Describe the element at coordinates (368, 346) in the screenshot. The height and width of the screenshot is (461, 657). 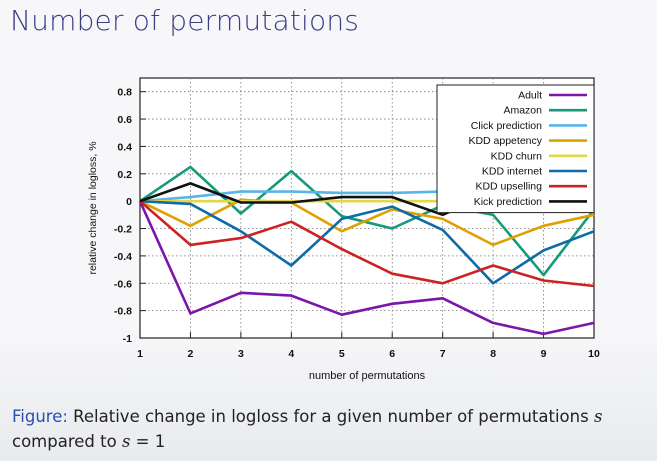
I see `x-axis-ticks: 1 2 3 4 5 6 7 8 9 10` at that location.